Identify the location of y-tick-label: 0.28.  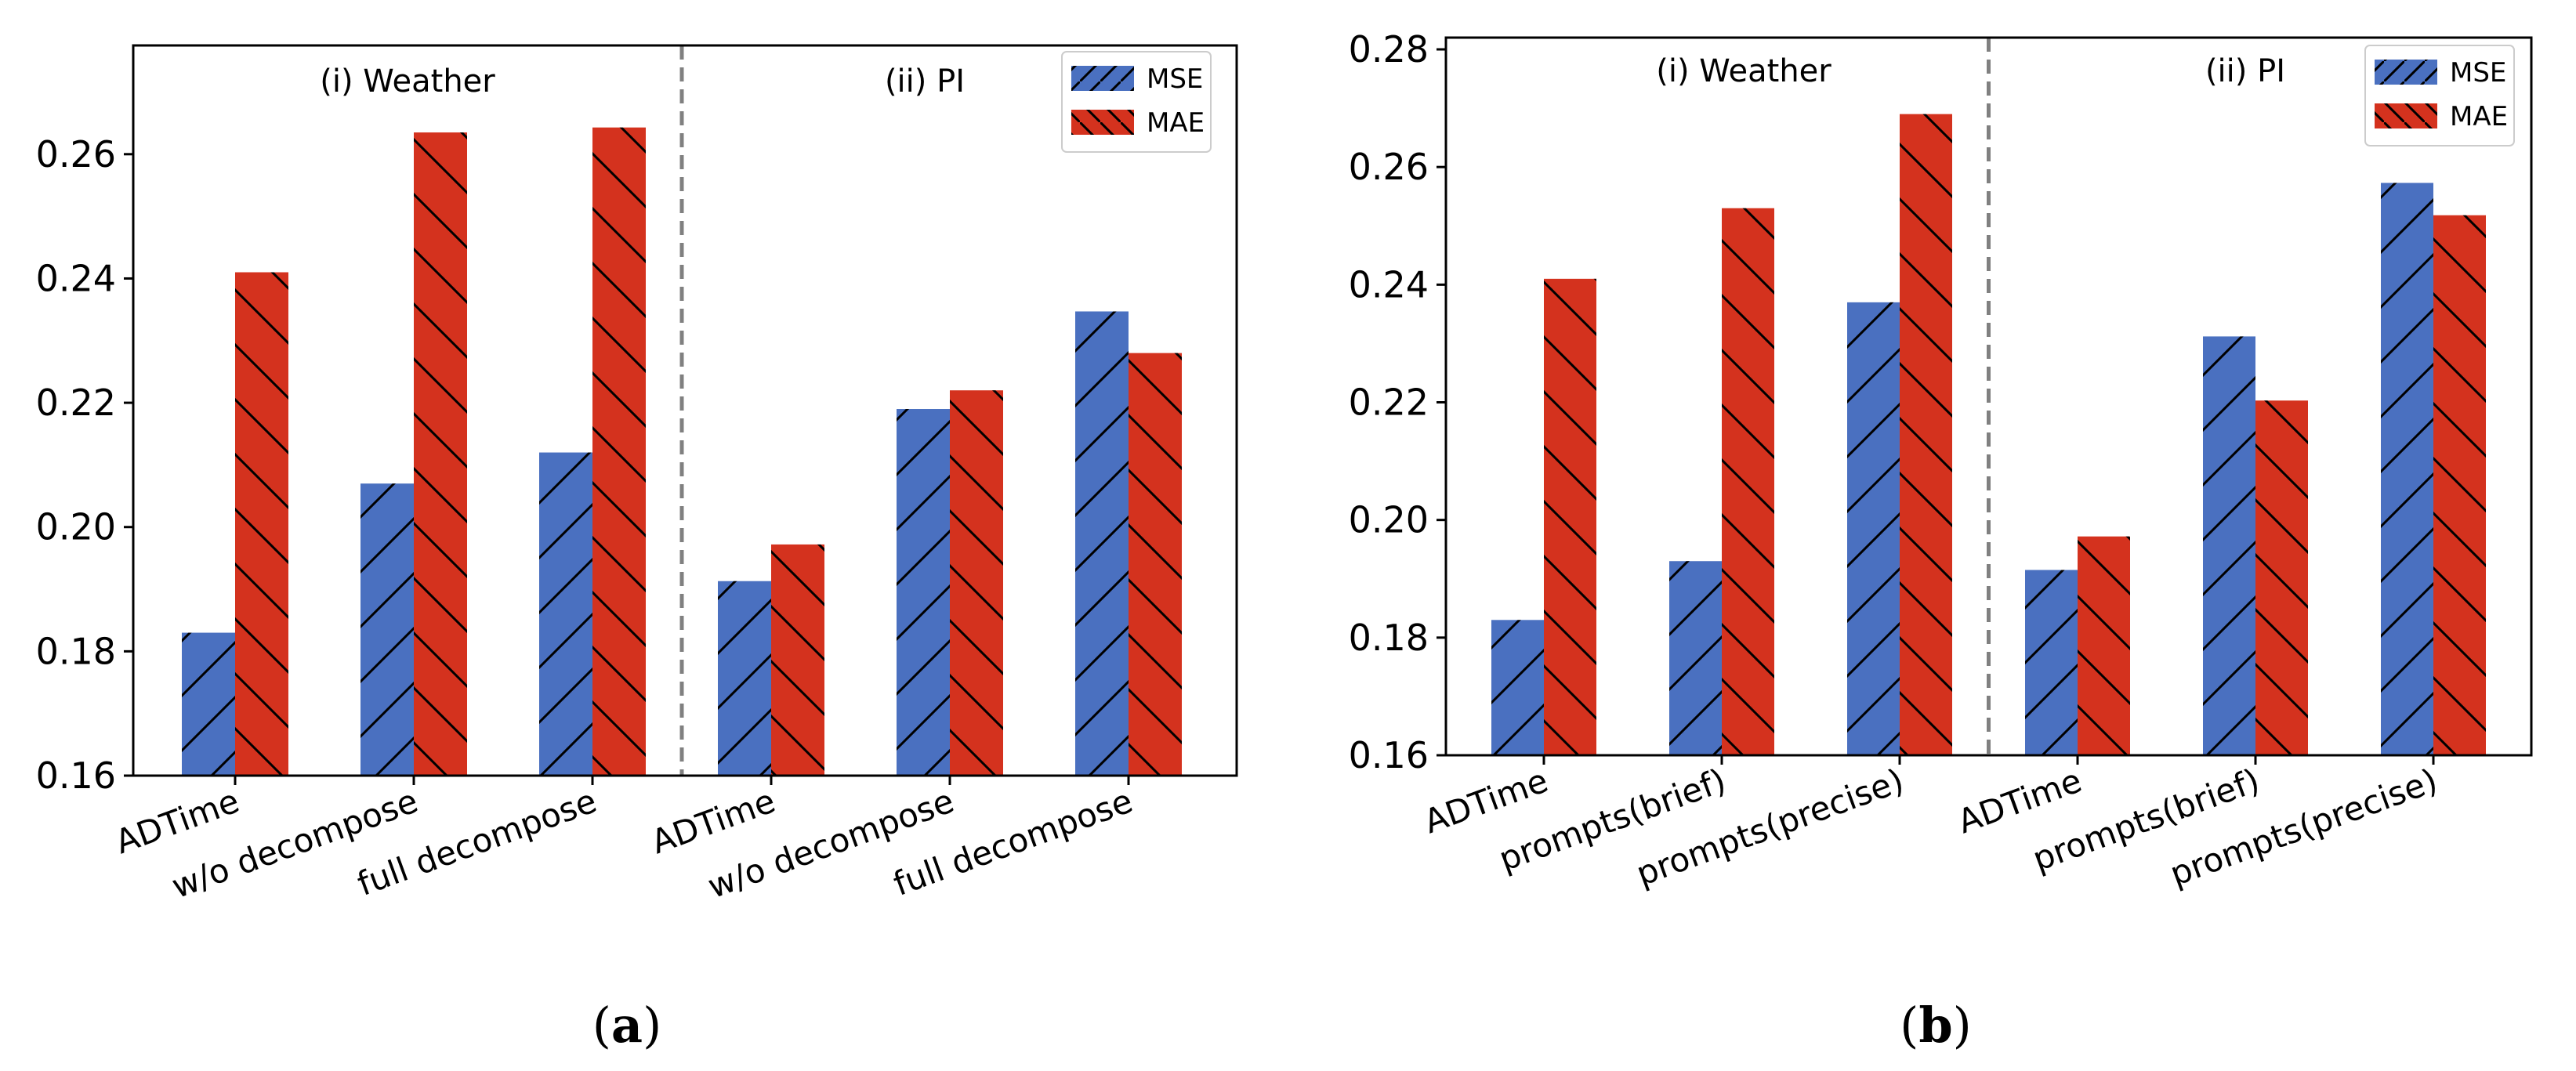
(1389, 49).